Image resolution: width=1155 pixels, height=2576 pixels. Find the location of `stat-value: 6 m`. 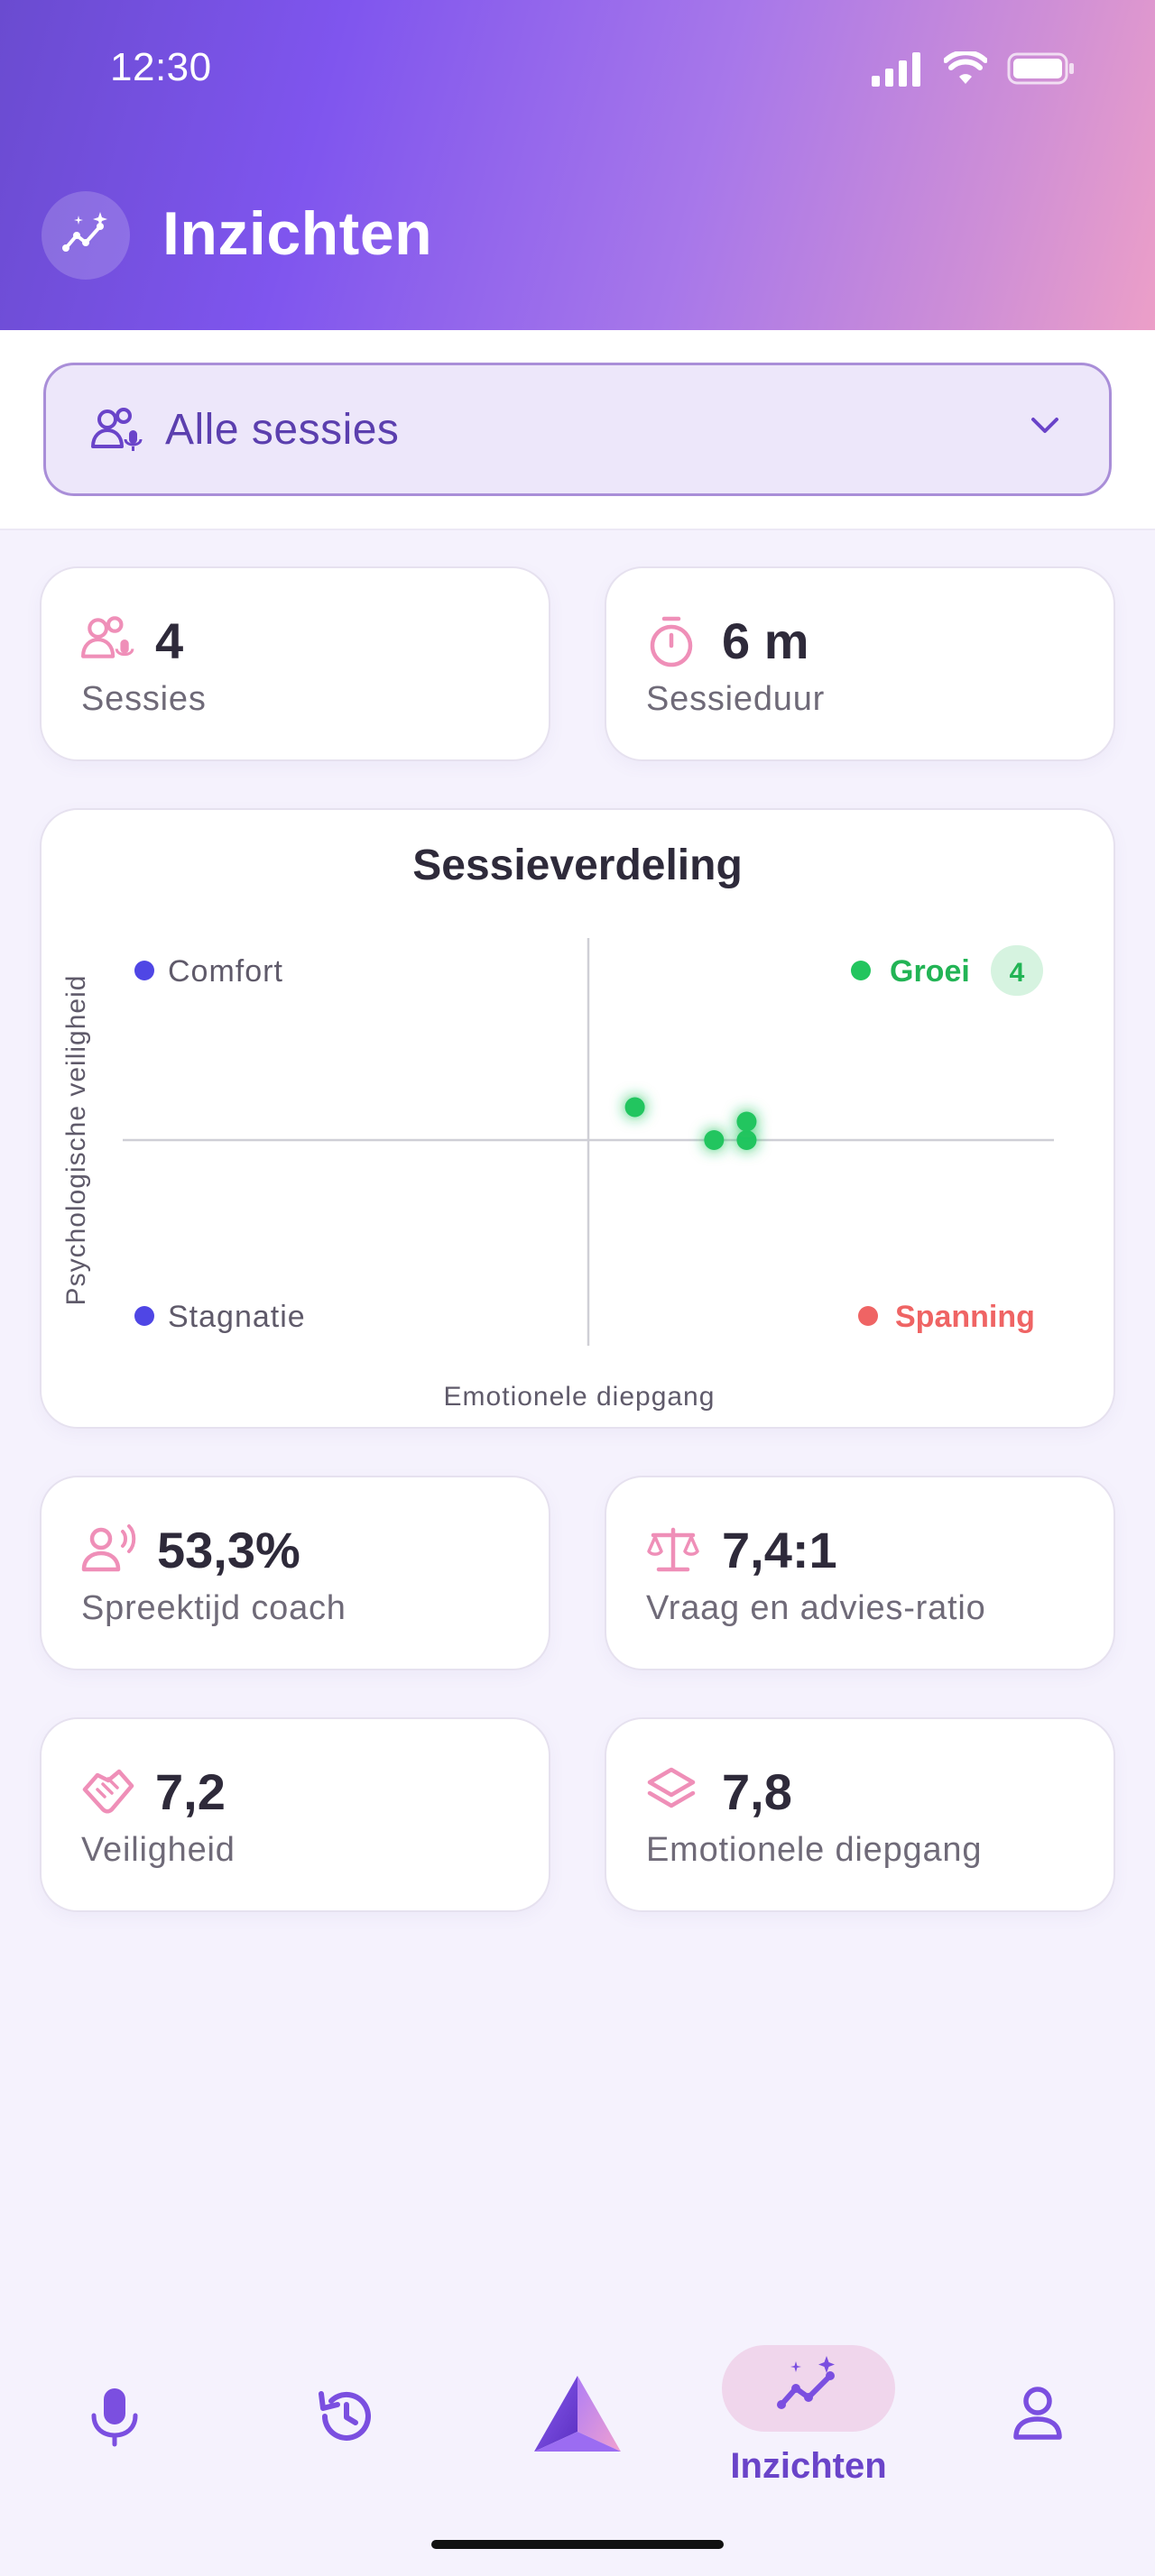

stat-value: 6 m is located at coordinates (765, 641).